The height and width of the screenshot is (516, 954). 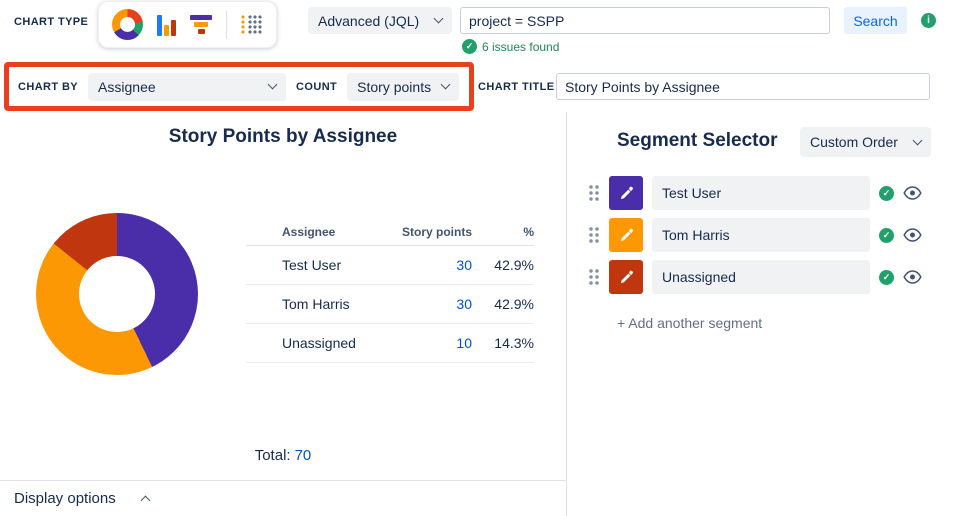 I want to click on bar-chart-type-icon, so click(x=166, y=24).